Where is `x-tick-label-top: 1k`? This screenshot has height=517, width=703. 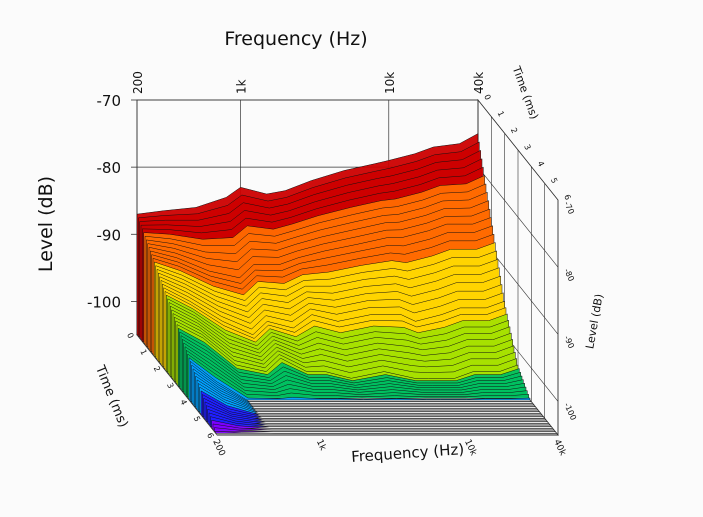 x-tick-label-top: 1k is located at coordinates (242, 86).